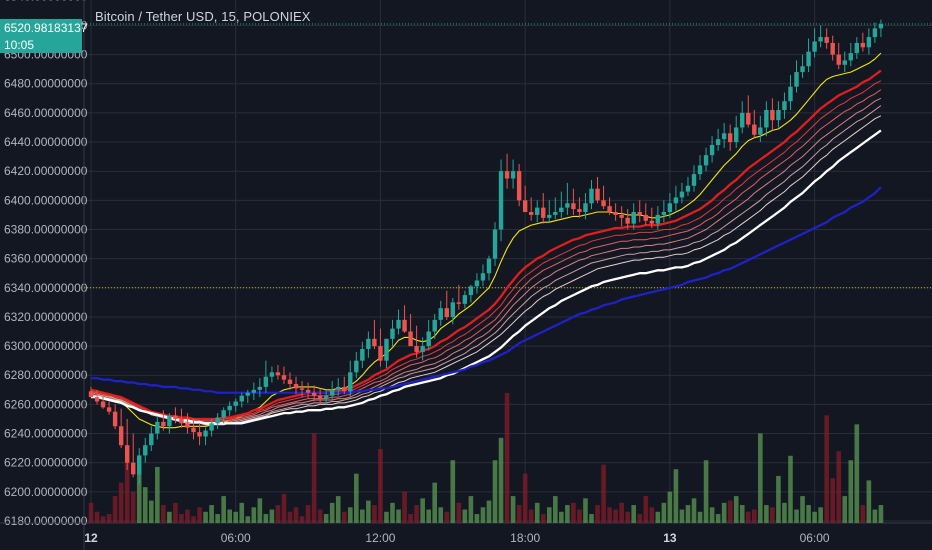 The height and width of the screenshot is (550, 932). Describe the element at coordinates (46, 200) in the screenshot. I see `y-axis-tick-label: 6400.00000000` at that location.